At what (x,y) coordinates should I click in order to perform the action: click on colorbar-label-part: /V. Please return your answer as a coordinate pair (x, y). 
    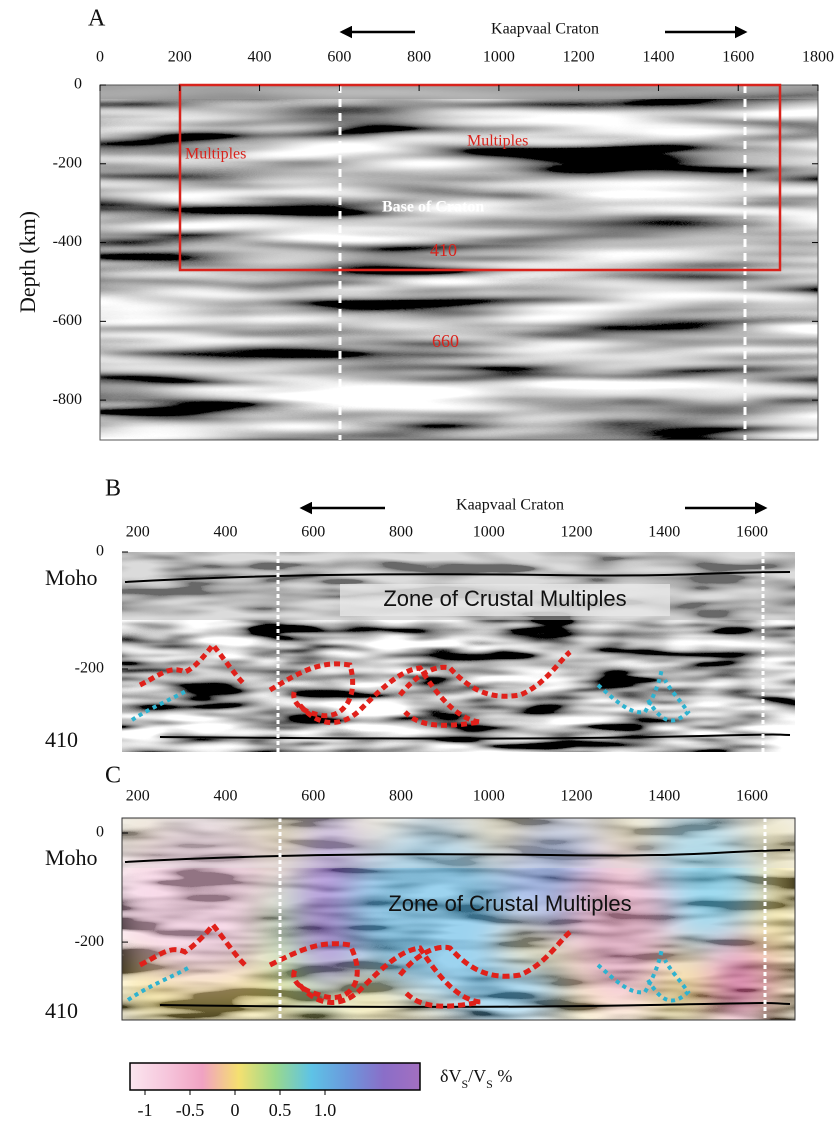
    Looking at the image, I should click on (477, 1076).